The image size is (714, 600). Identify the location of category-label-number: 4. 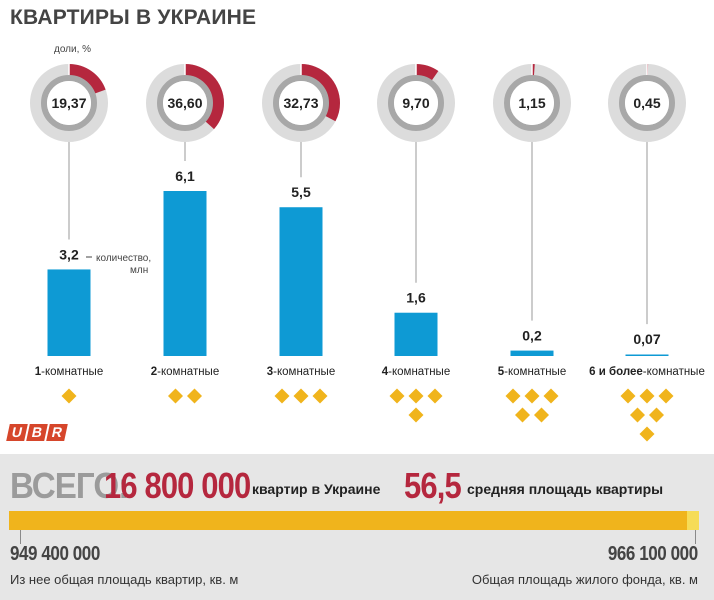
(385, 372).